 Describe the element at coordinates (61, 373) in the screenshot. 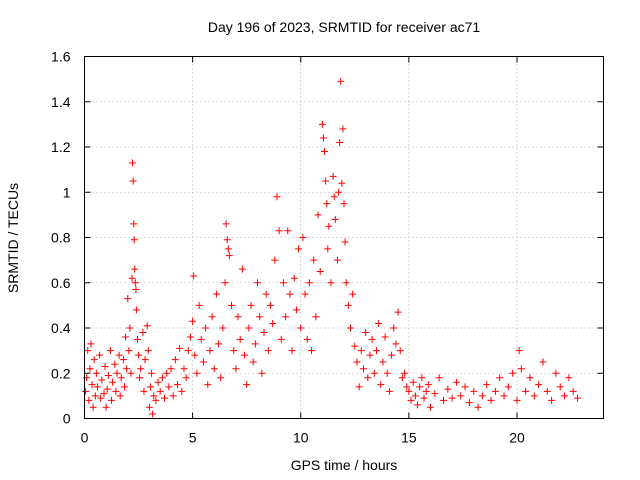

I see `y-tick-label: 0.2` at that location.